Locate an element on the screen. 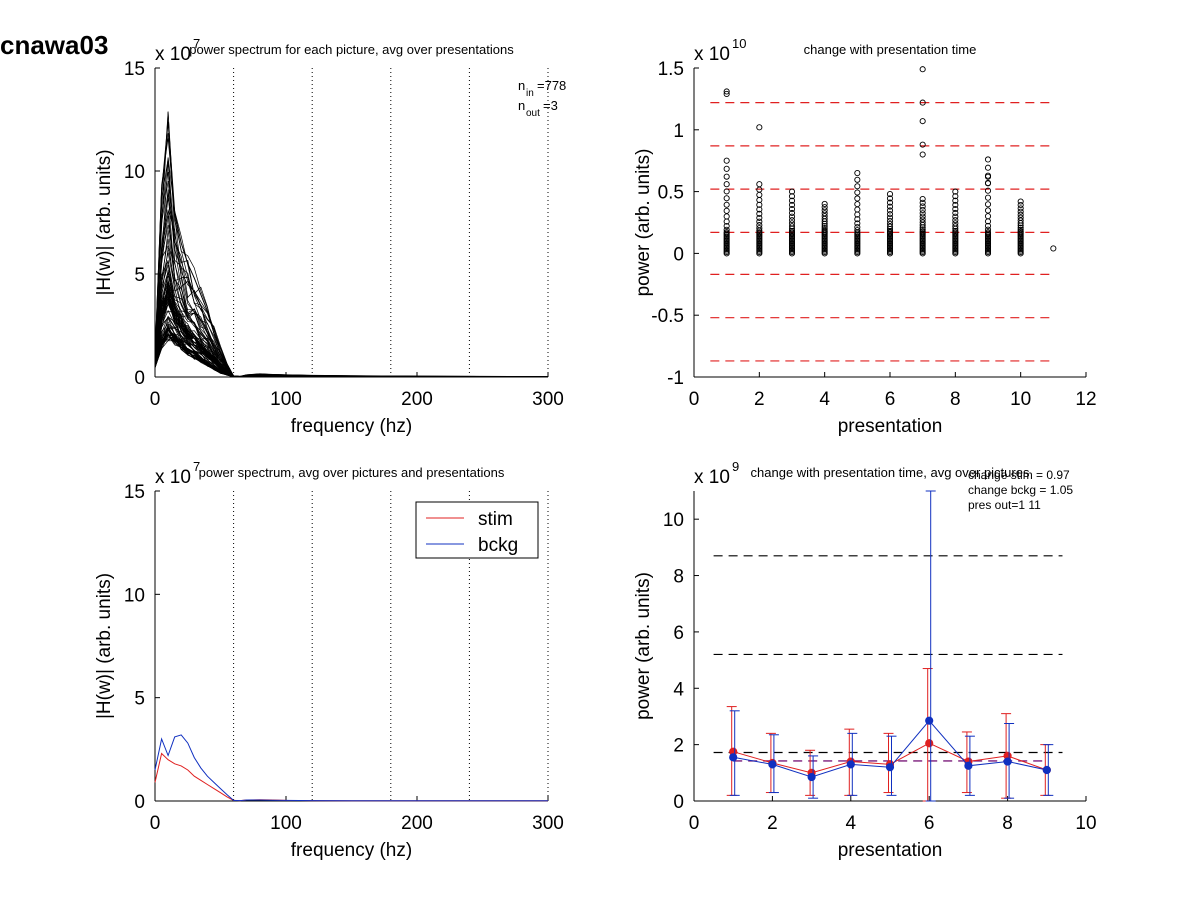  p1-xlabel: frequency (hz) is located at coordinates (351, 426).